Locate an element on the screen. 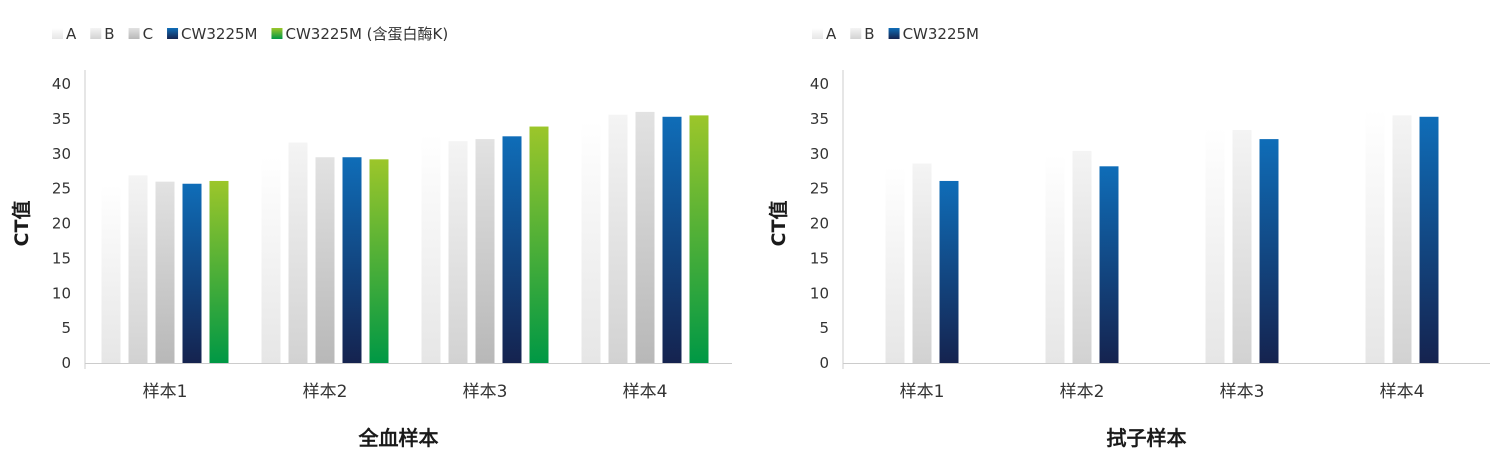  x-axis-label: 全血样本 is located at coordinates (398, 438).